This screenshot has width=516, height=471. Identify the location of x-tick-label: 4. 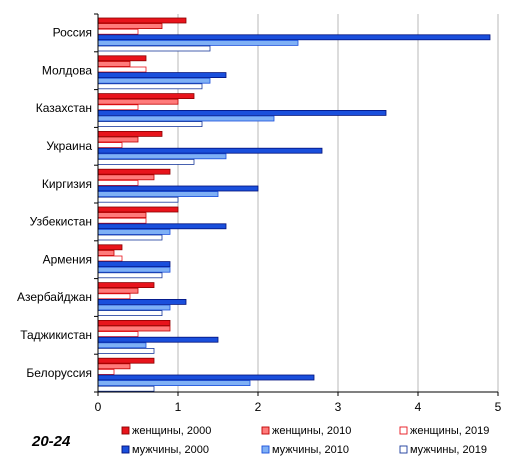
(418, 407).